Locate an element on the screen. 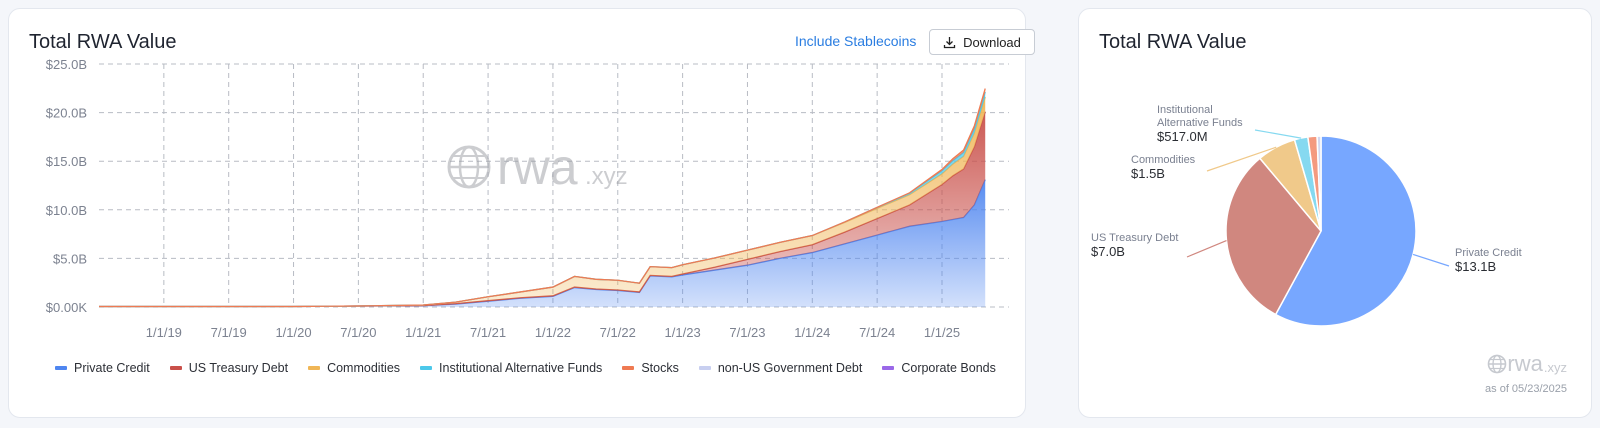 The height and width of the screenshot is (428, 1600). rwa-watermark: rwa .xyz is located at coordinates (537, 167).